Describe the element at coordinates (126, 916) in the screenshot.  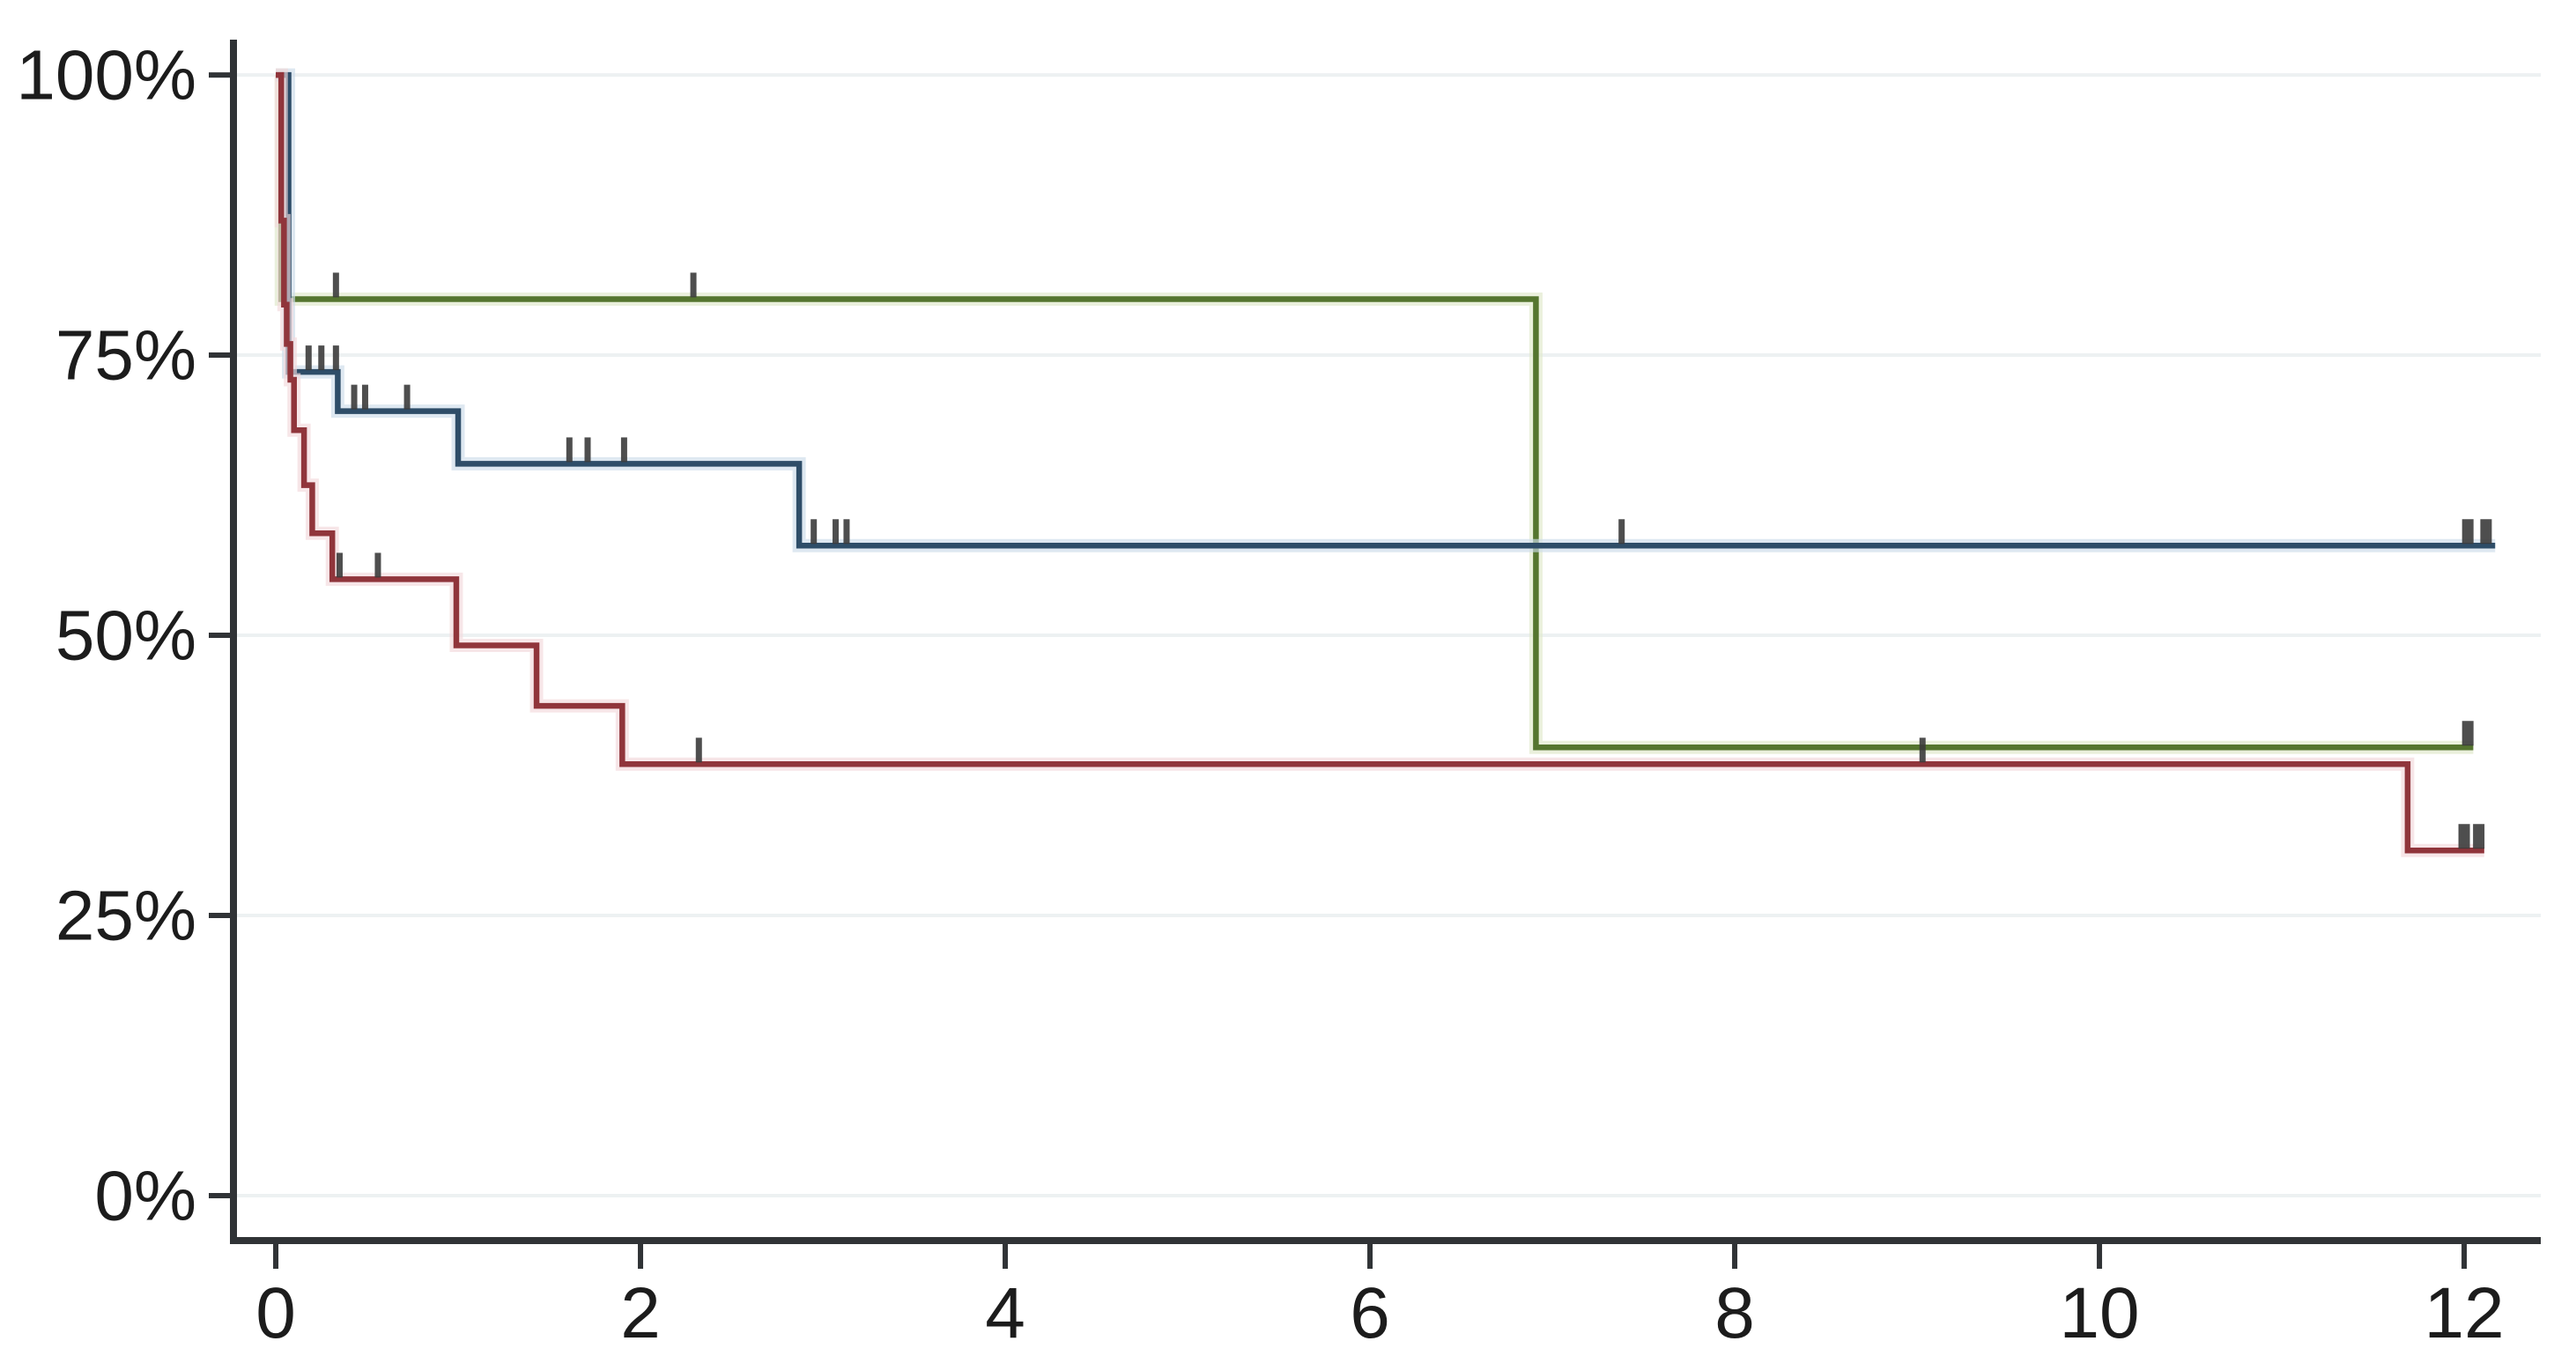
I see `y-tick-label: 25%` at that location.